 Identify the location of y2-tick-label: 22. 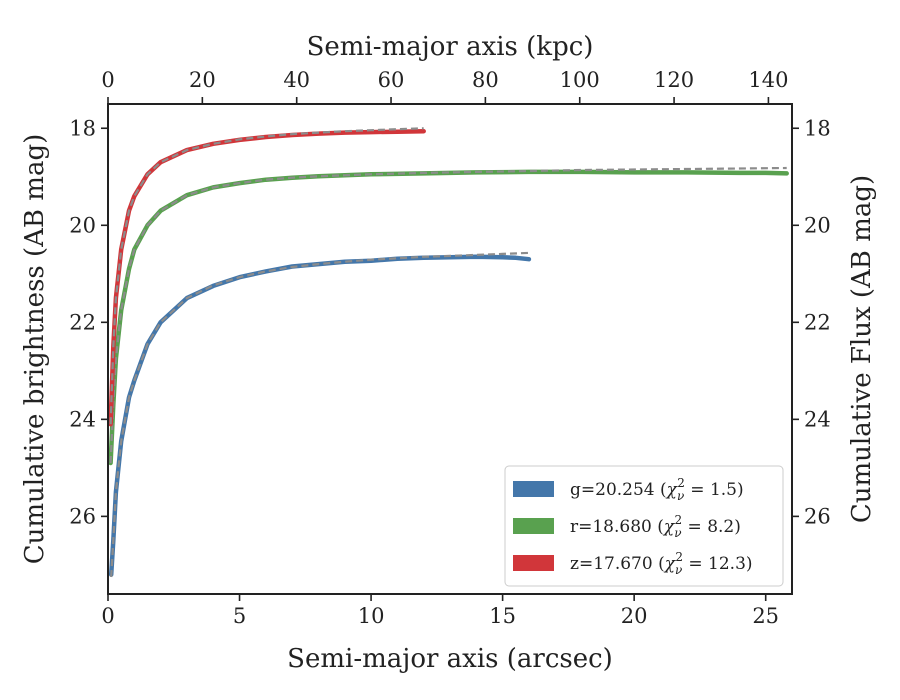
(817, 322).